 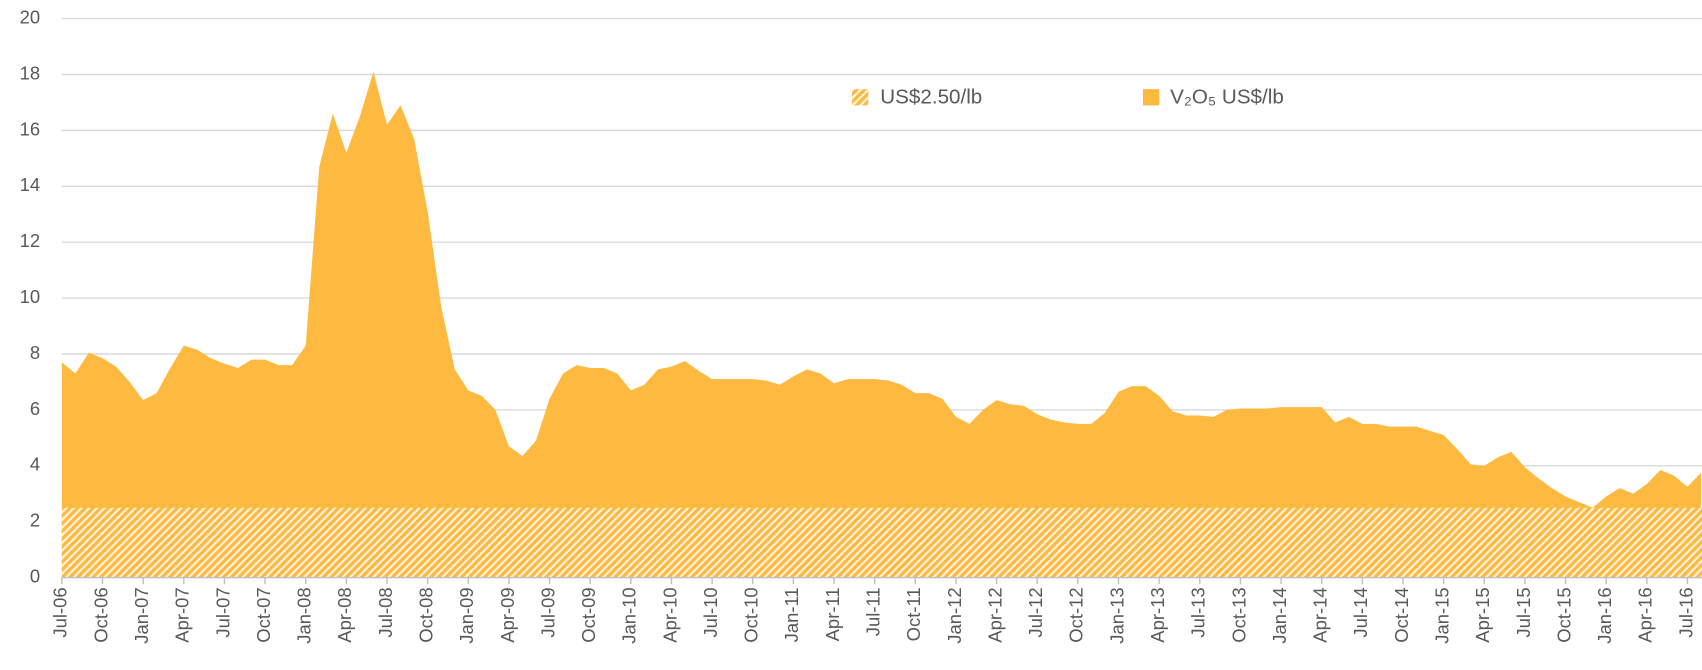 What do you see at coordinates (263, 614) in the screenshot?
I see `x-tick-label: Oct-07` at bounding box center [263, 614].